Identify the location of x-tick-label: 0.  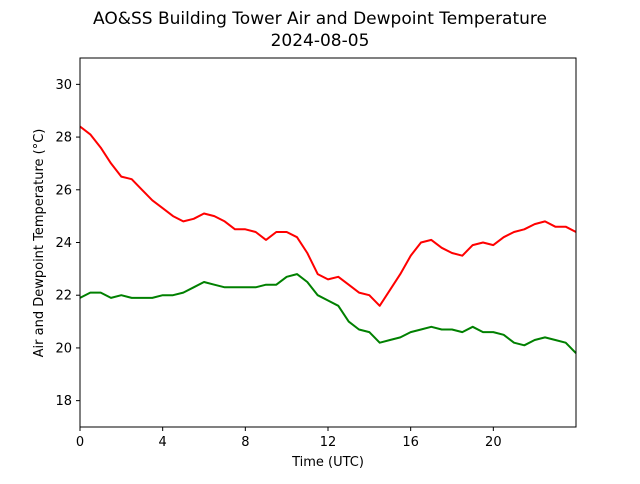
(80, 442).